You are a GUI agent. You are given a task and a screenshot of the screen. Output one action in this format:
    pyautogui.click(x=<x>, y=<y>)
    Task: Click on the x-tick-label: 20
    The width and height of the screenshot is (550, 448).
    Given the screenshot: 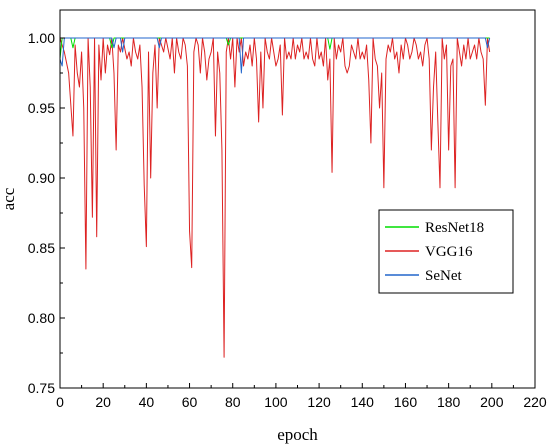 What is the action you would take?
    pyautogui.click(x=103, y=402)
    